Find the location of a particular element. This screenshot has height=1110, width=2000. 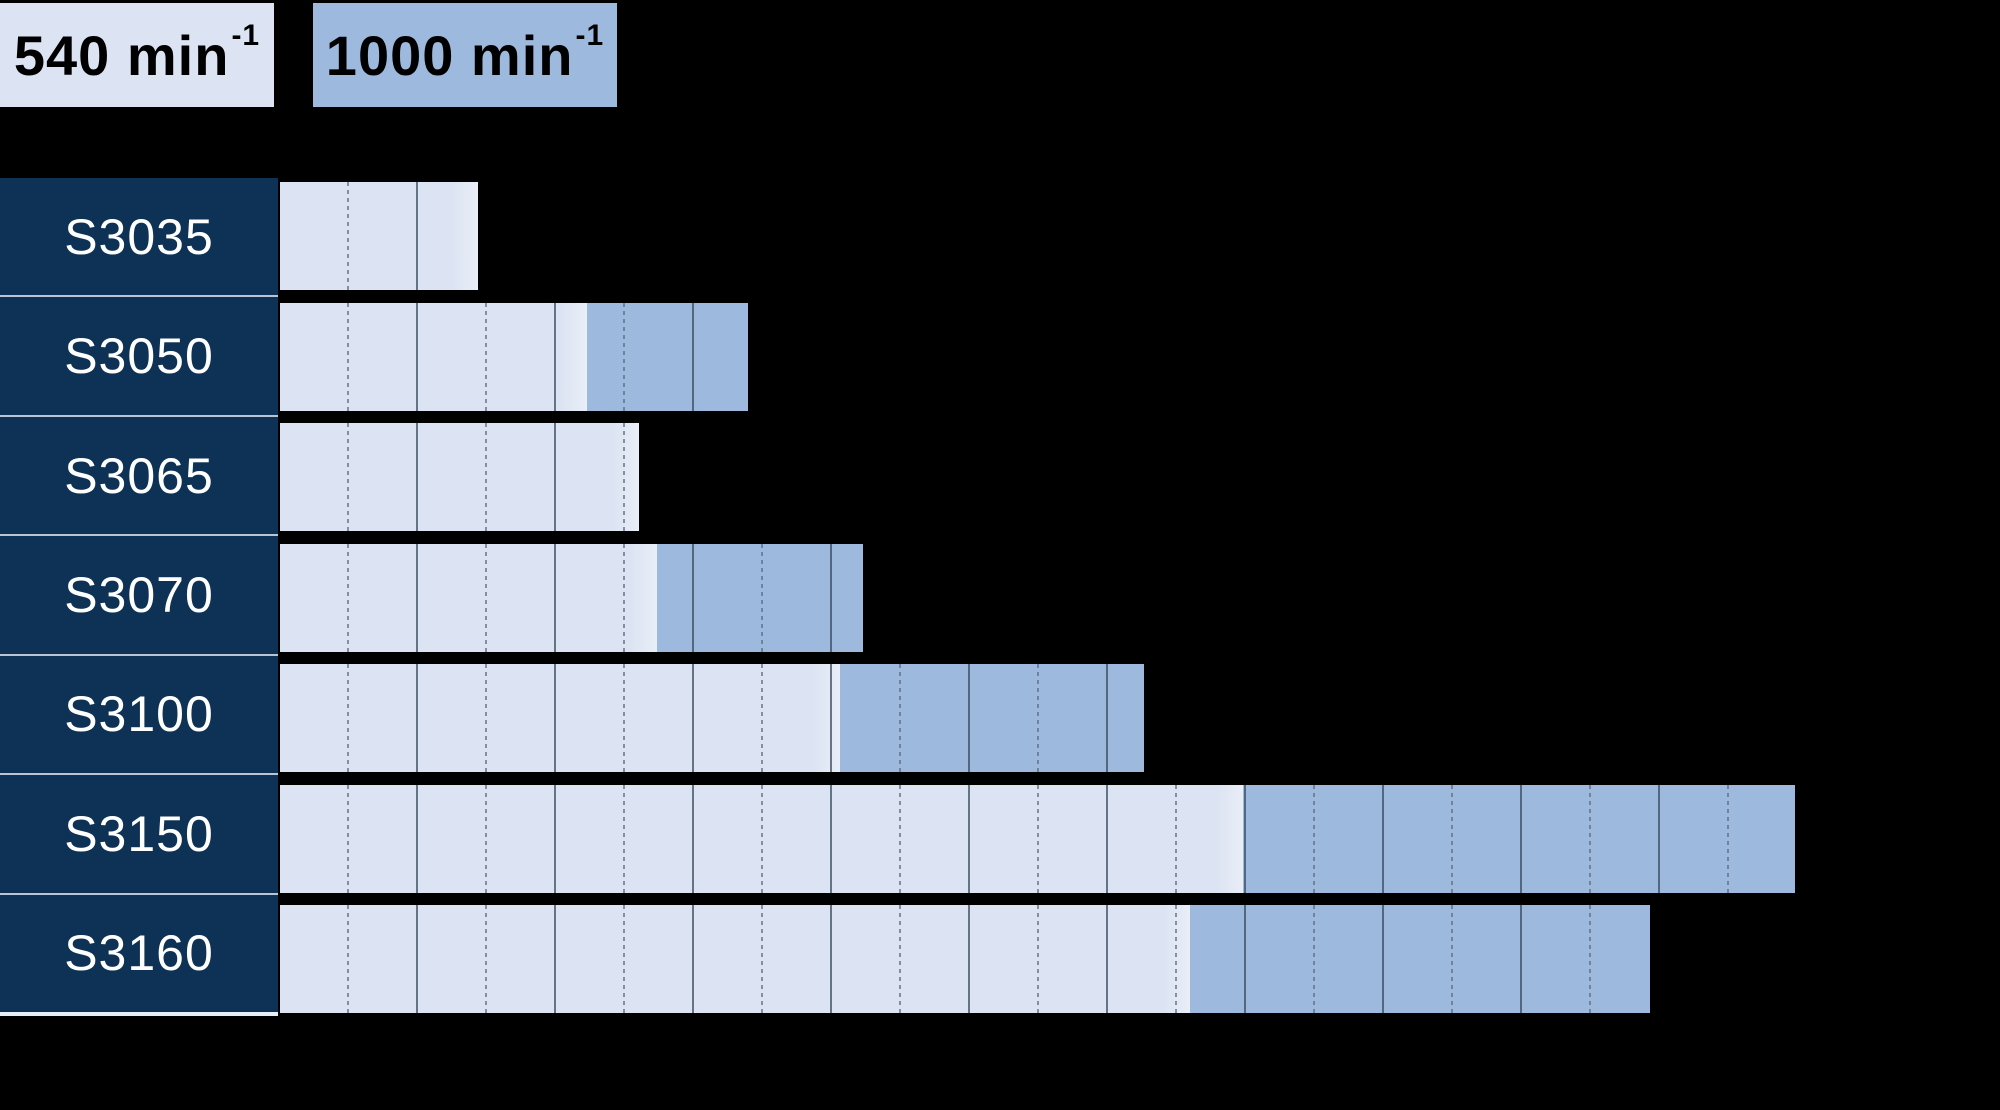

bar-segment-540-s3035 is located at coordinates (379, 236).